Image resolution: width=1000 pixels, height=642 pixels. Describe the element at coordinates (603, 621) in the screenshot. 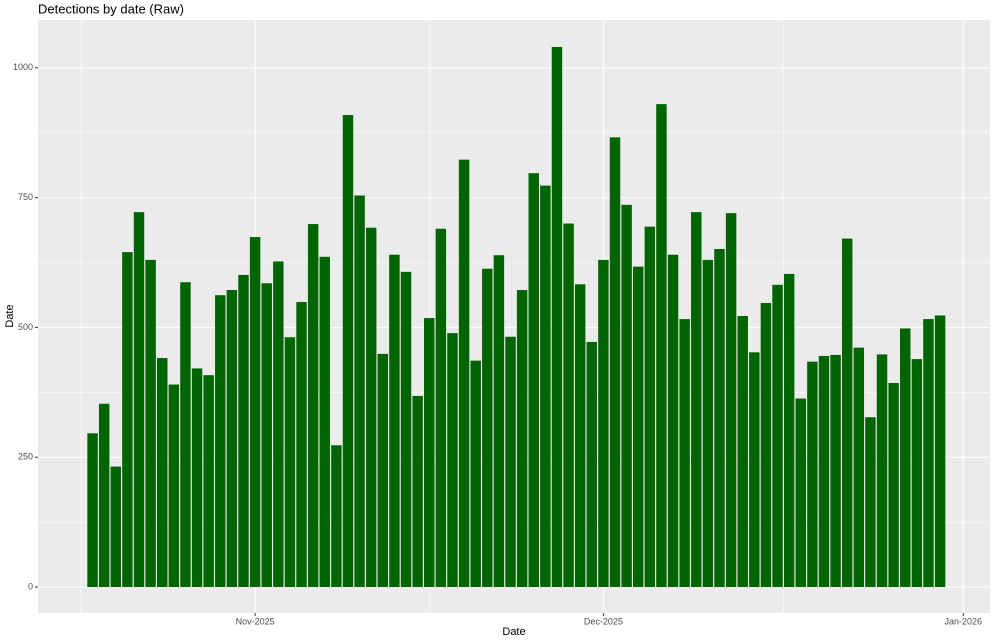

I see `x-tick-label: Dec-2025` at that location.